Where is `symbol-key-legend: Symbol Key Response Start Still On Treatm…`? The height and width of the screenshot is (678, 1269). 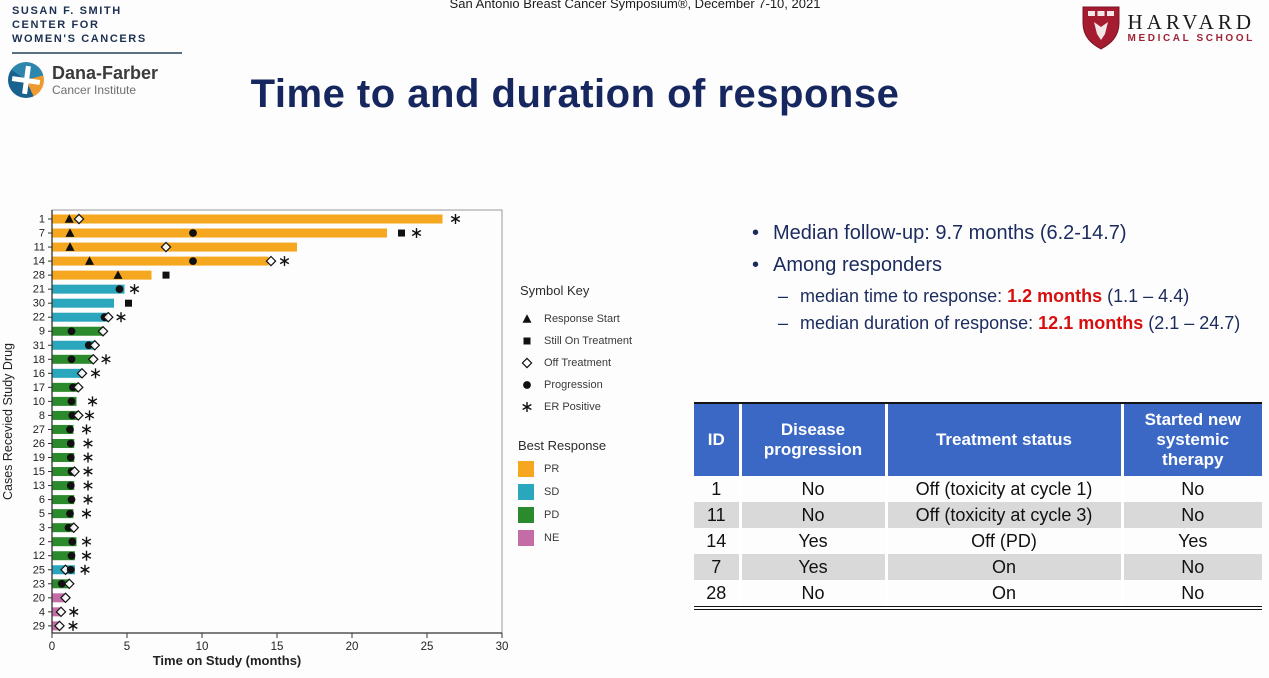
symbol-key-legend: Symbol Key Response Start Still On Treatm… is located at coordinates (576, 350).